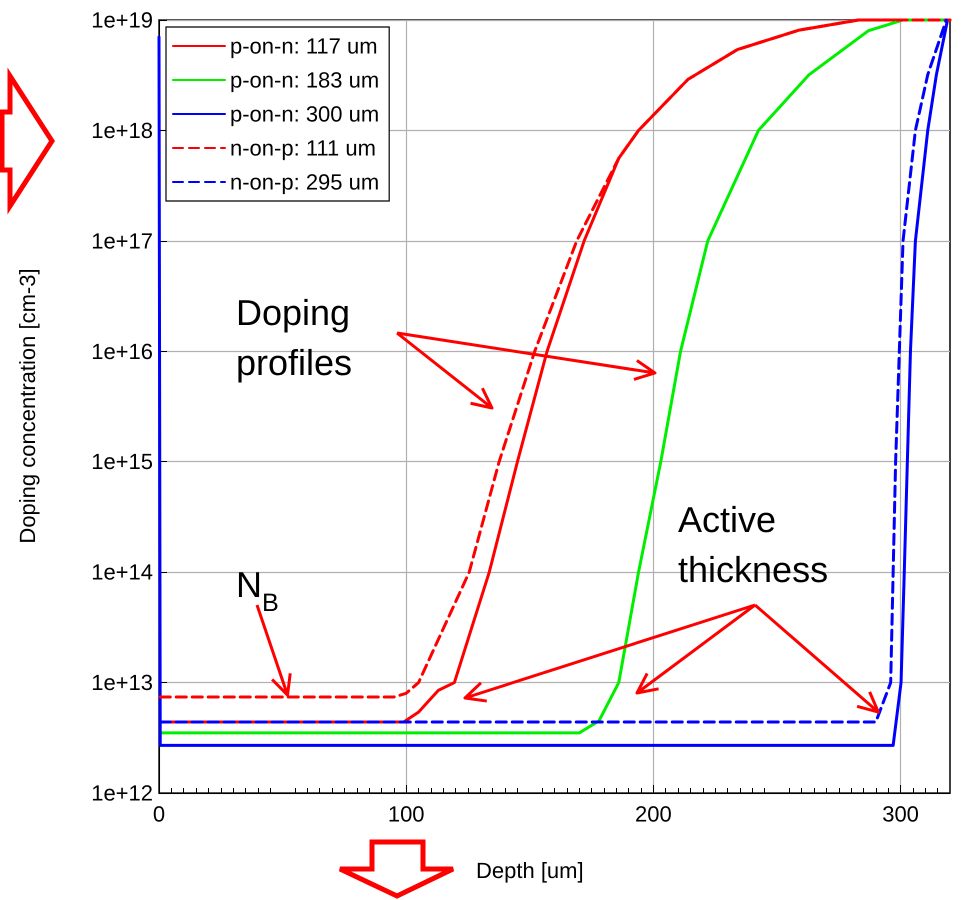 The height and width of the screenshot is (900, 961). Describe the element at coordinates (530, 870) in the screenshot. I see `x-axis-title: Depth [um]` at that location.